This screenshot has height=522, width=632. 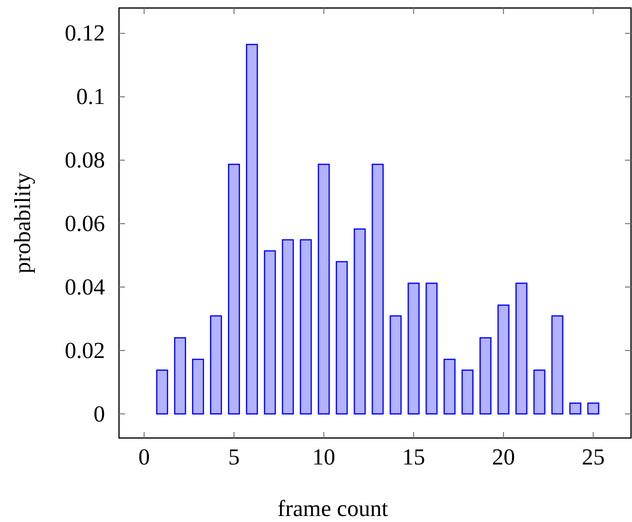 What do you see at coordinates (234, 457) in the screenshot?
I see `x-tick-label: 5` at bounding box center [234, 457].